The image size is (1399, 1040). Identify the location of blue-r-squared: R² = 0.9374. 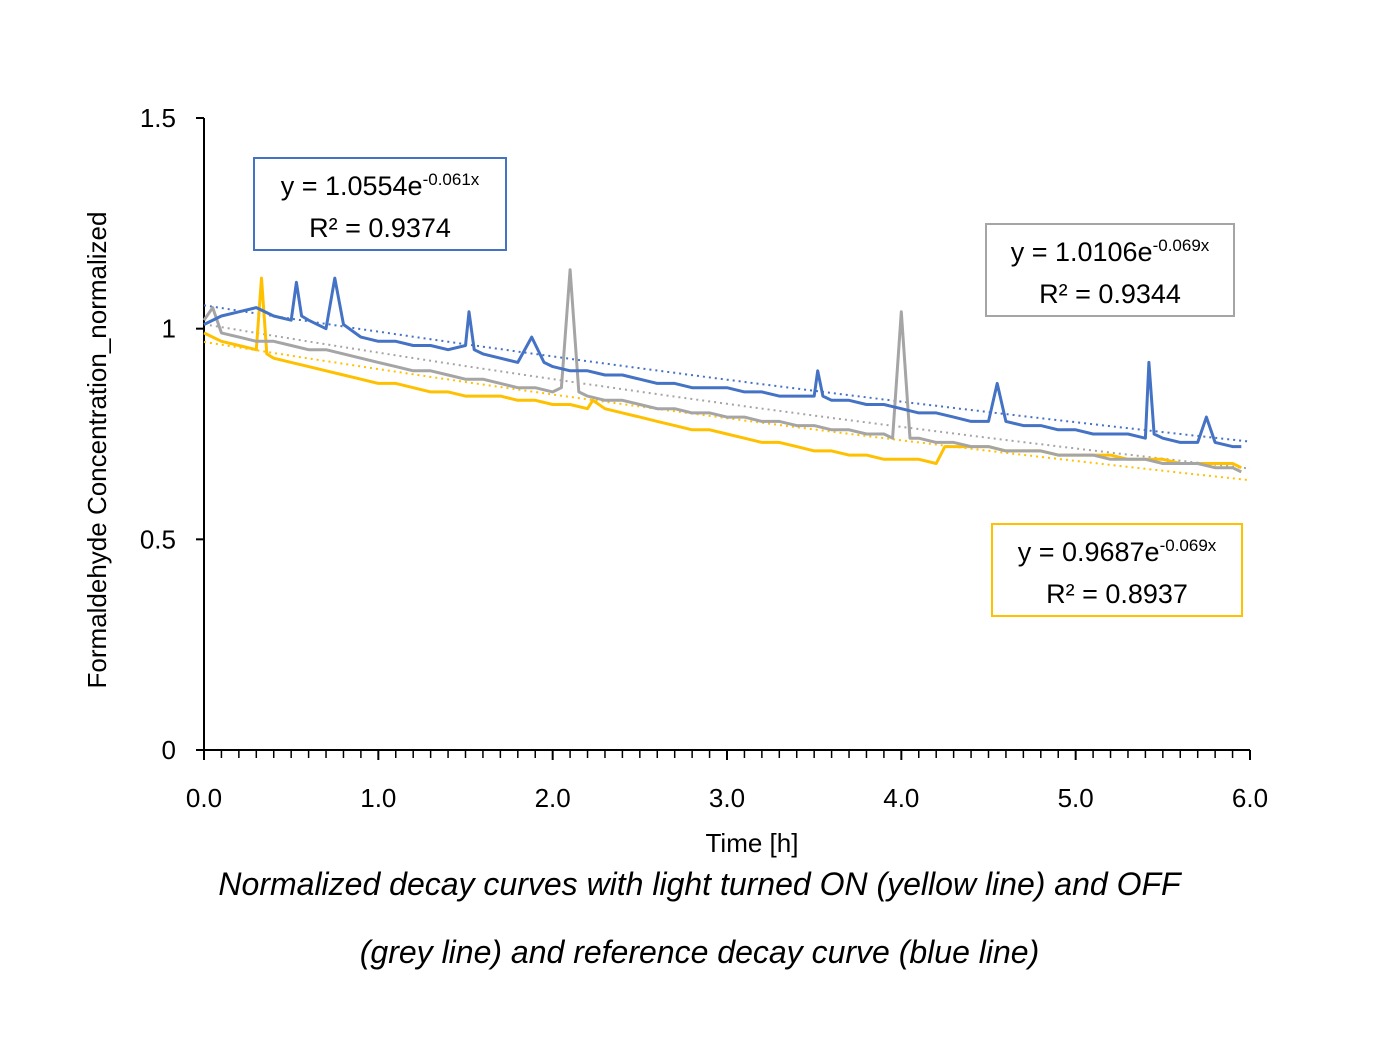
(380, 228).